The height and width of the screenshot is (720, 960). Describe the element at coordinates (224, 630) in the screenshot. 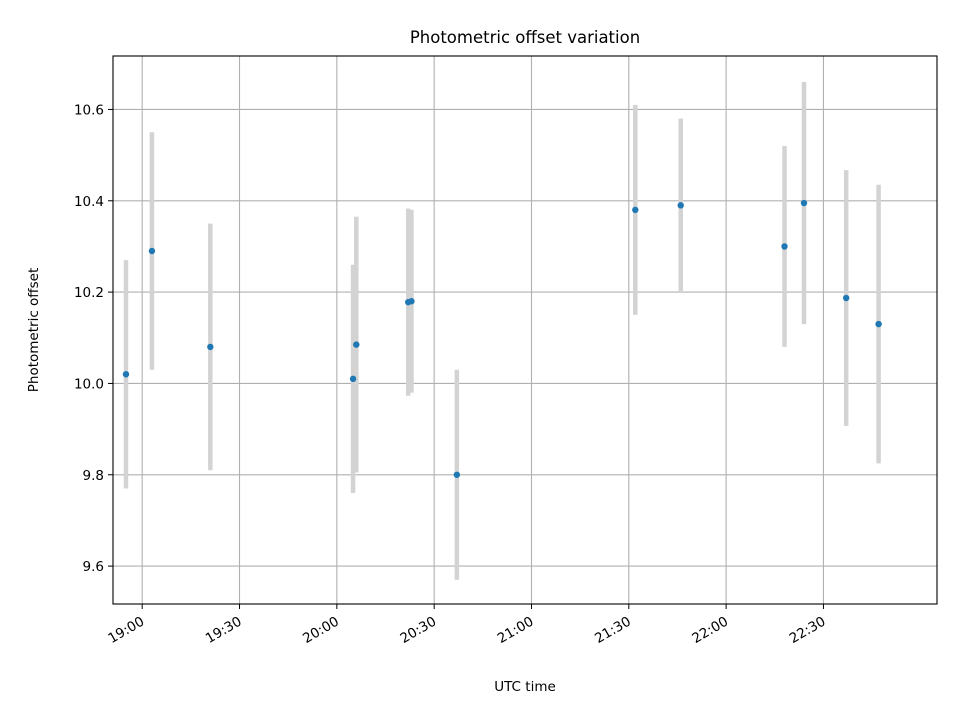

I see `x-tick-label: 19:30` at that location.